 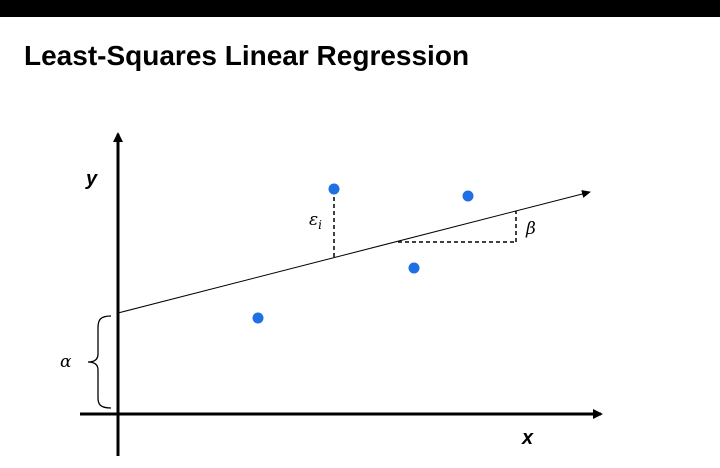 What do you see at coordinates (247, 55) in the screenshot?
I see `slide-title: Least-Squares Linear Regression` at bounding box center [247, 55].